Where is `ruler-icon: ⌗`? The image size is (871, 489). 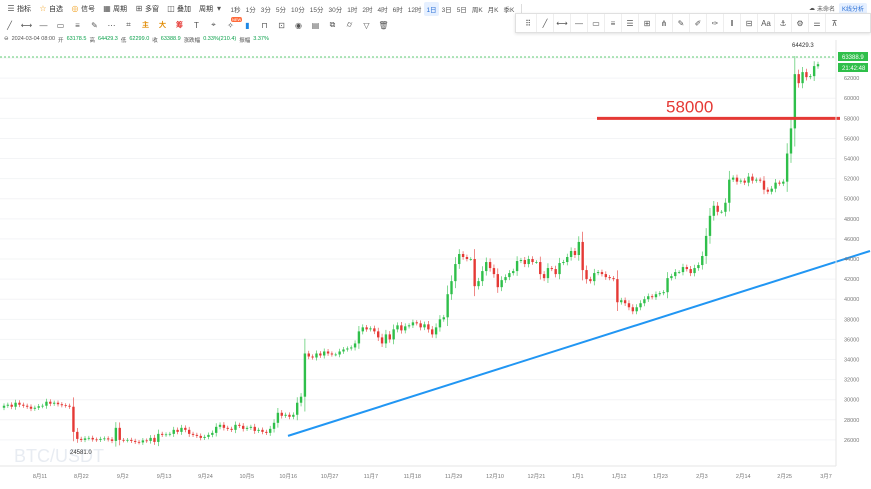
ruler-icon: ⌗ is located at coordinates (128, 24).